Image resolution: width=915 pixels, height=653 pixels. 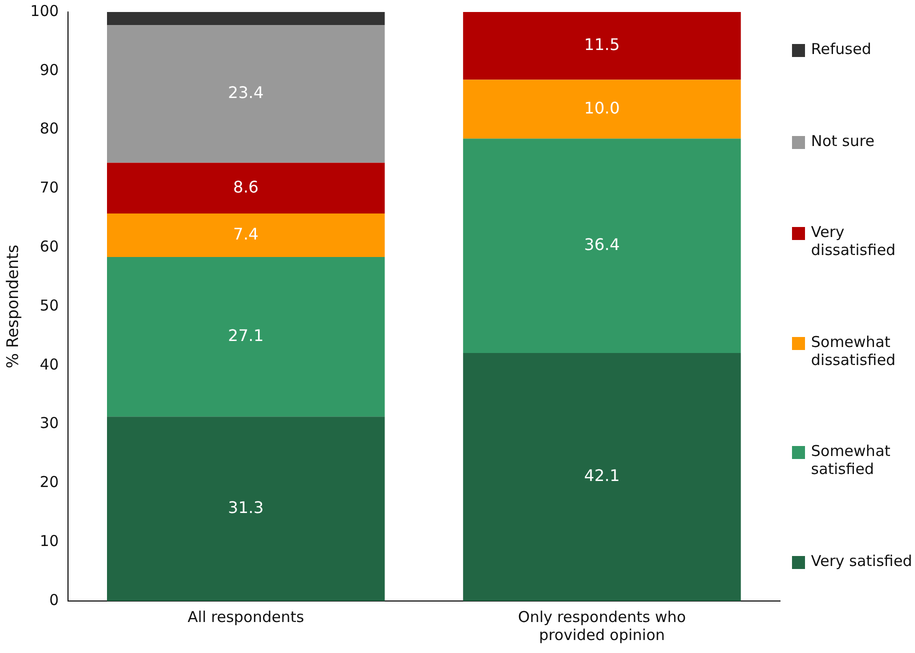 I want to click on data-label: 31.3, so click(x=246, y=507).